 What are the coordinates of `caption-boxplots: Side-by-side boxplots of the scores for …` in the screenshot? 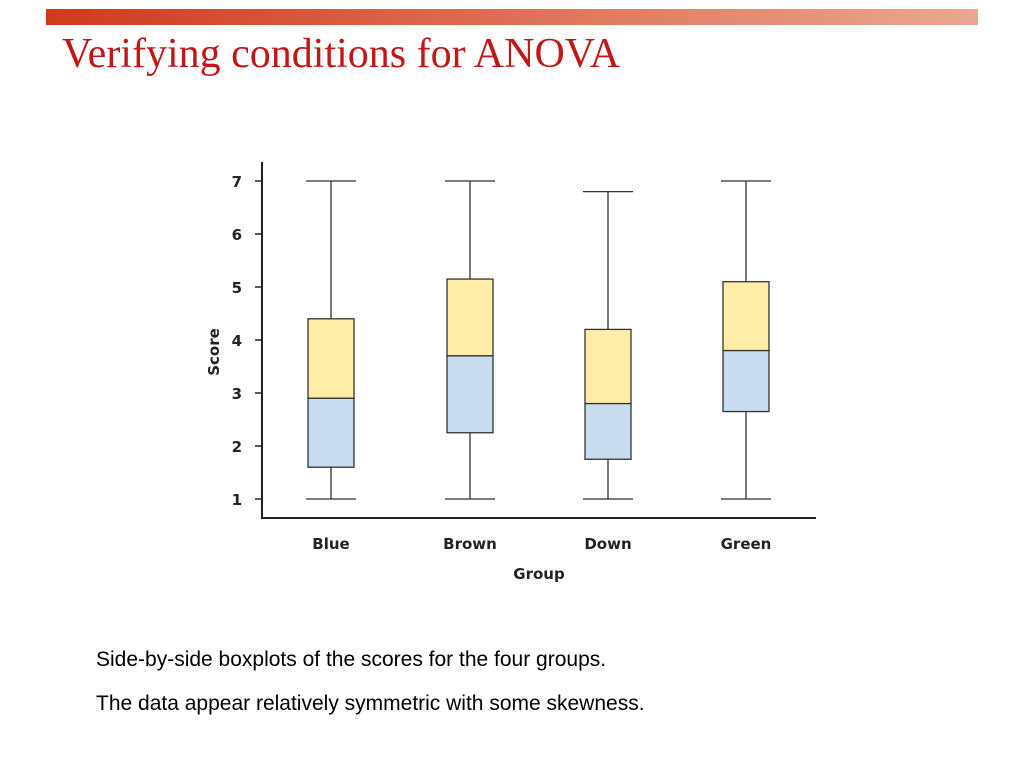 It's located at (351, 659).